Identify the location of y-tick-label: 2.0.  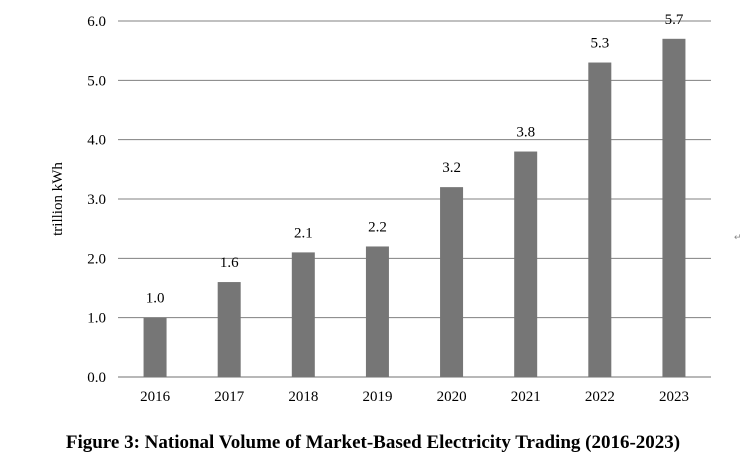
(96, 259).